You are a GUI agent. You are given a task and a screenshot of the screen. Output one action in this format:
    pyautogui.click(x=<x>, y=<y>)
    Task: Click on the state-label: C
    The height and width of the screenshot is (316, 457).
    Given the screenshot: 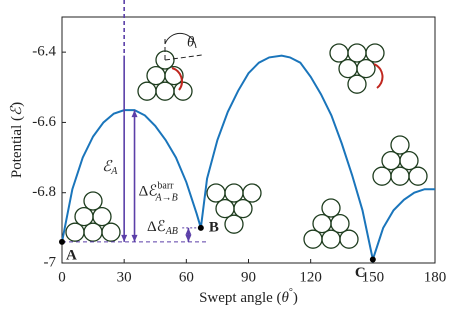 What is the action you would take?
    pyautogui.click(x=360, y=273)
    